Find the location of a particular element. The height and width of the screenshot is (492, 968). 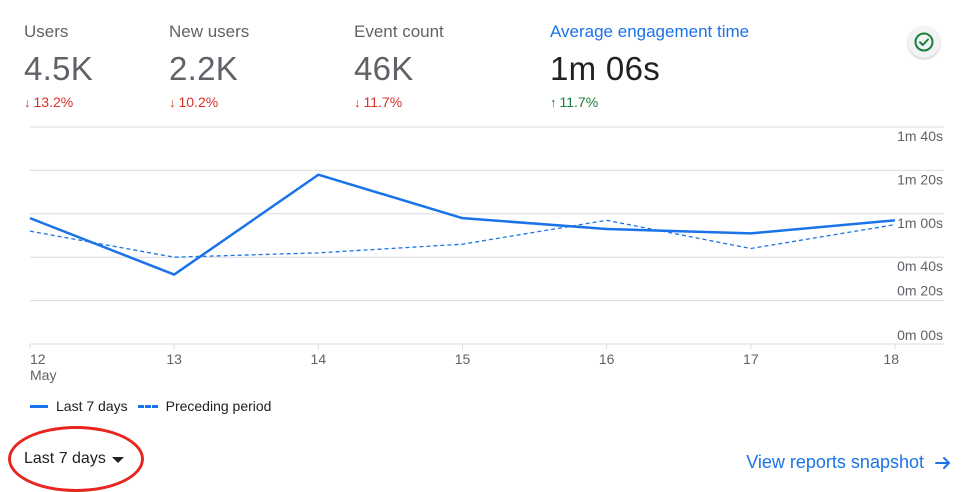

x-tick-label: 14 is located at coordinates (319, 359).